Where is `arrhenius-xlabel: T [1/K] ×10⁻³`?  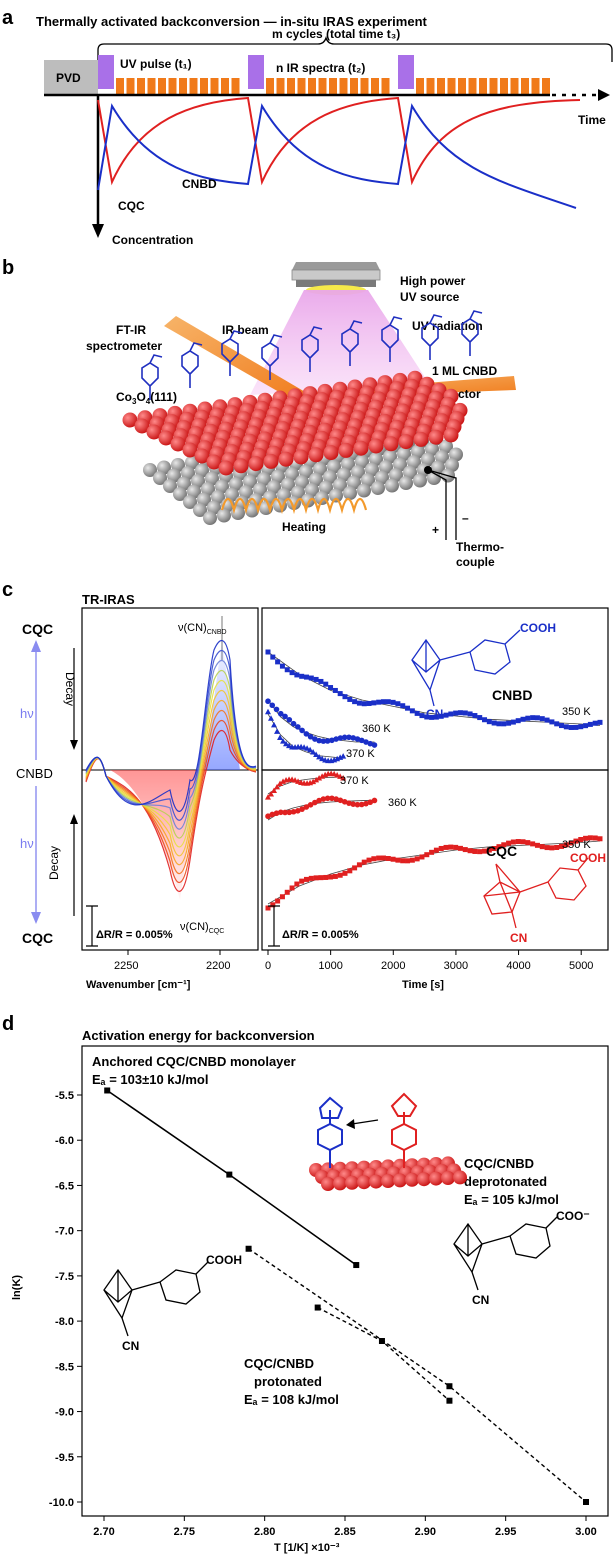
arrhenius-xlabel: T [1/K] ×10⁻³ is located at coordinates (307, 1548).